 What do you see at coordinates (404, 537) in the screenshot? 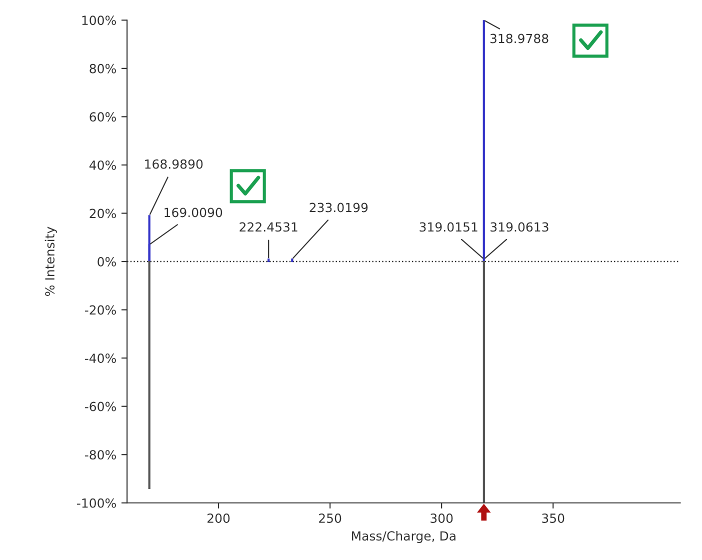
I see `x-axis-title: Mass/Charge, Da` at bounding box center [404, 537].